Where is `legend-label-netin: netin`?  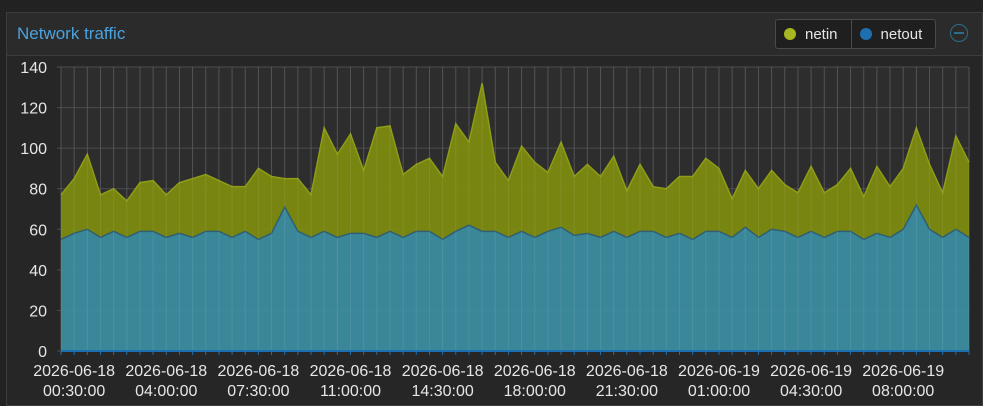 legend-label-netin: netin is located at coordinates (821, 34).